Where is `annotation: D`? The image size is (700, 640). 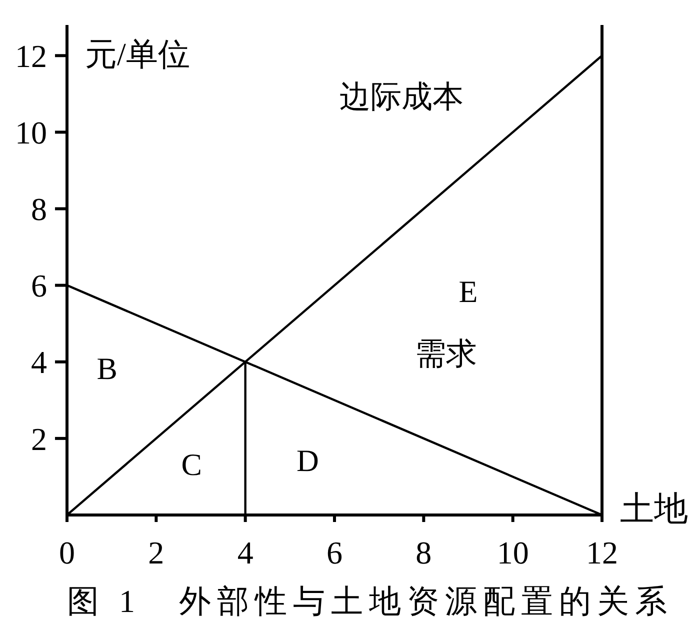
annotation: D is located at coordinates (307, 460).